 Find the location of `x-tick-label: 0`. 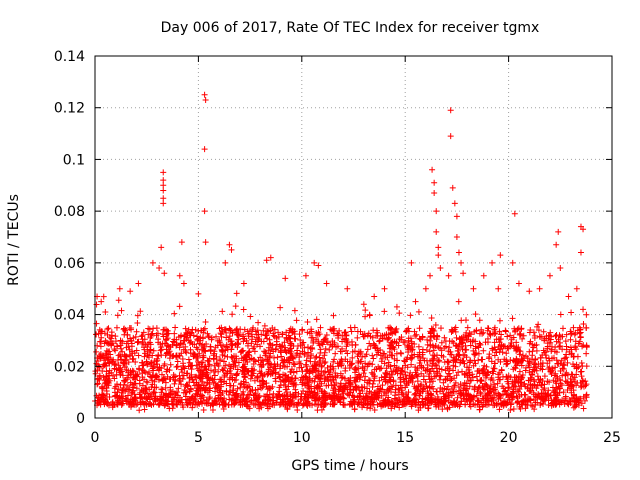

x-tick-label: 0 is located at coordinates (95, 438).